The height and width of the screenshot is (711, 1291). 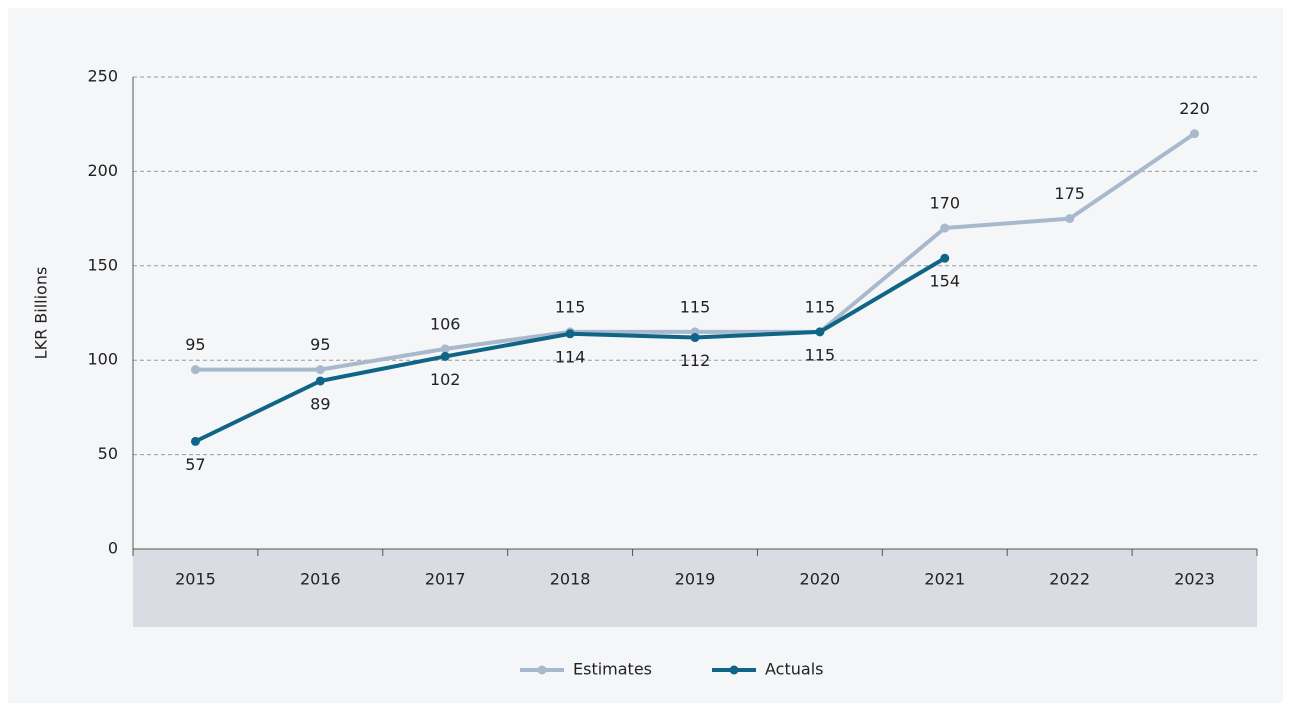 I want to click on x-tick-label: 2018, so click(x=570, y=579).